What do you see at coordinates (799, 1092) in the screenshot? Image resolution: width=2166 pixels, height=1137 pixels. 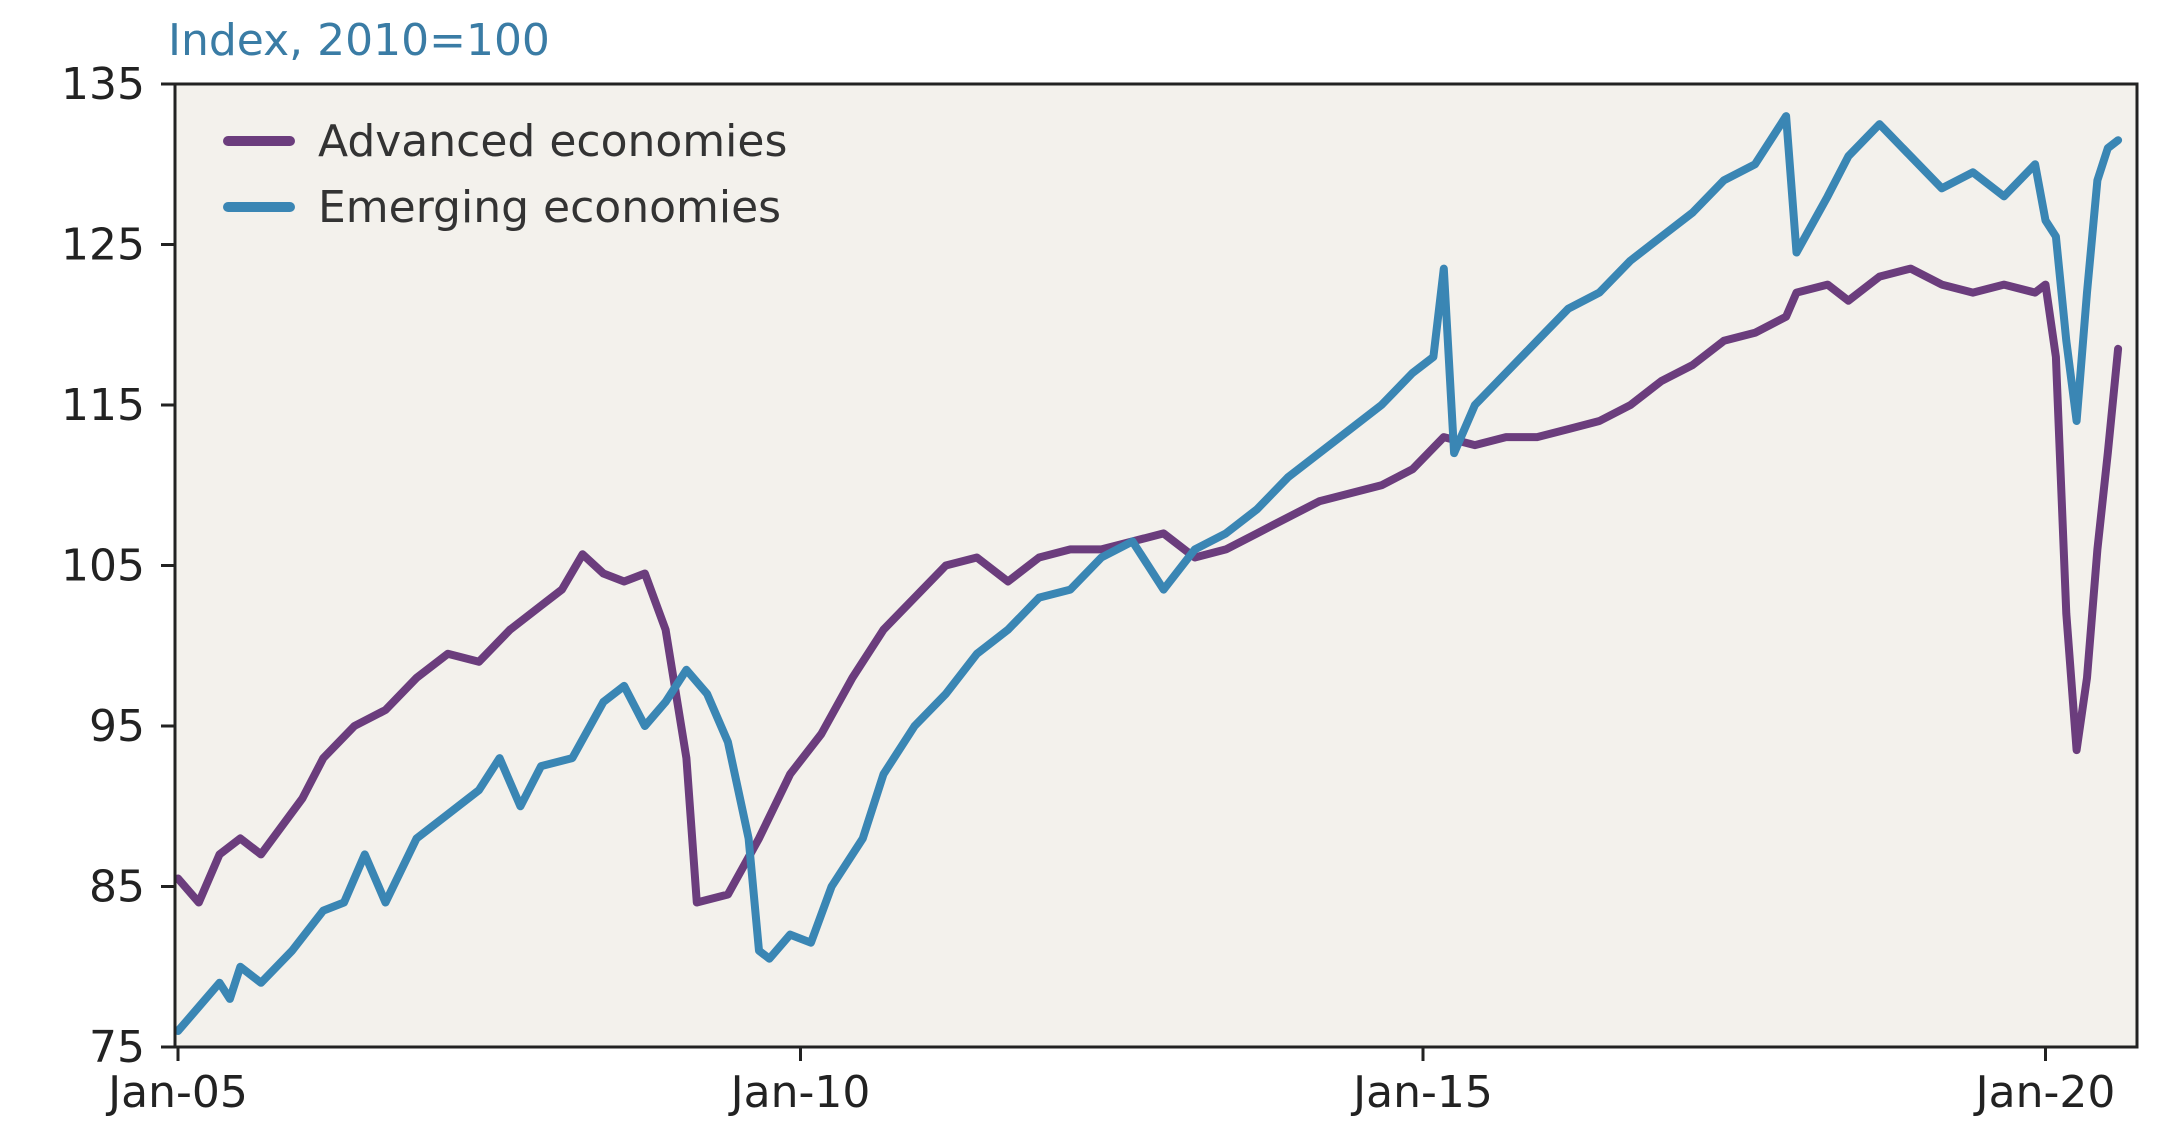 I see `x-tick-label: Jan-10` at bounding box center [799, 1092].